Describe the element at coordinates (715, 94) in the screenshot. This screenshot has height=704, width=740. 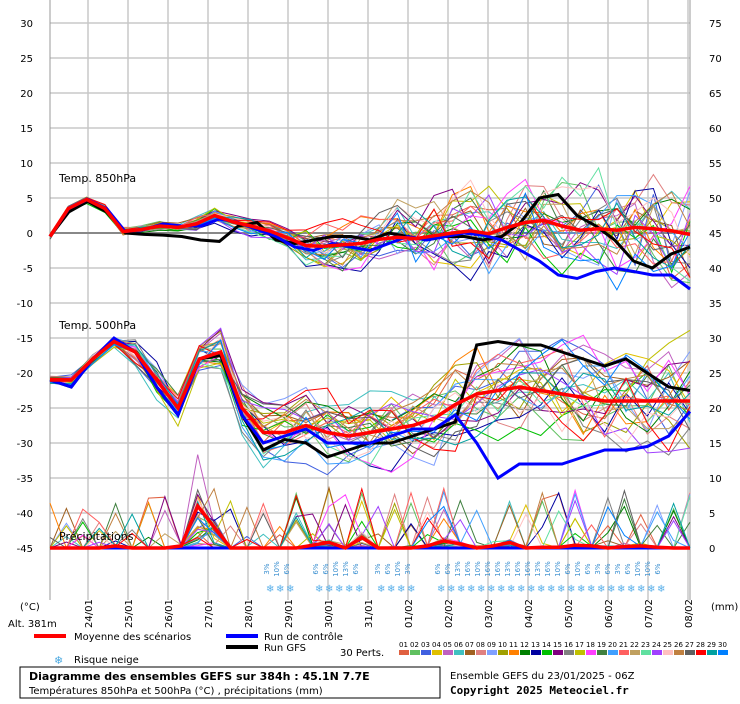
I see `y-right-tick-label: 65` at that location.